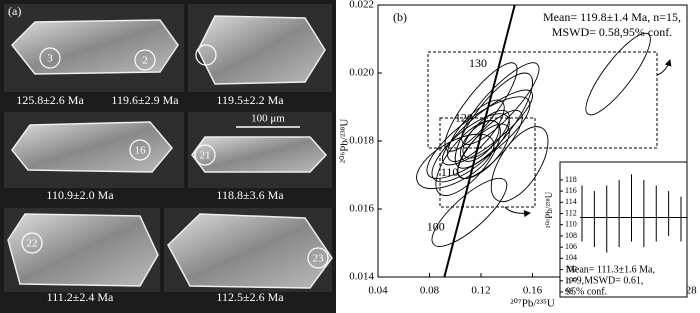 The image size is (700, 313). What do you see at coordinates (361, 5) in the screenshot?
I see `y-tick-label: 0.022` at bounding box center [361, 5].